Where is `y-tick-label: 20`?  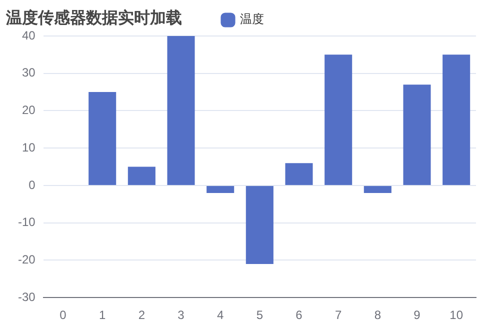
y-tick-label: 20 is located at coordinates (29, 110).